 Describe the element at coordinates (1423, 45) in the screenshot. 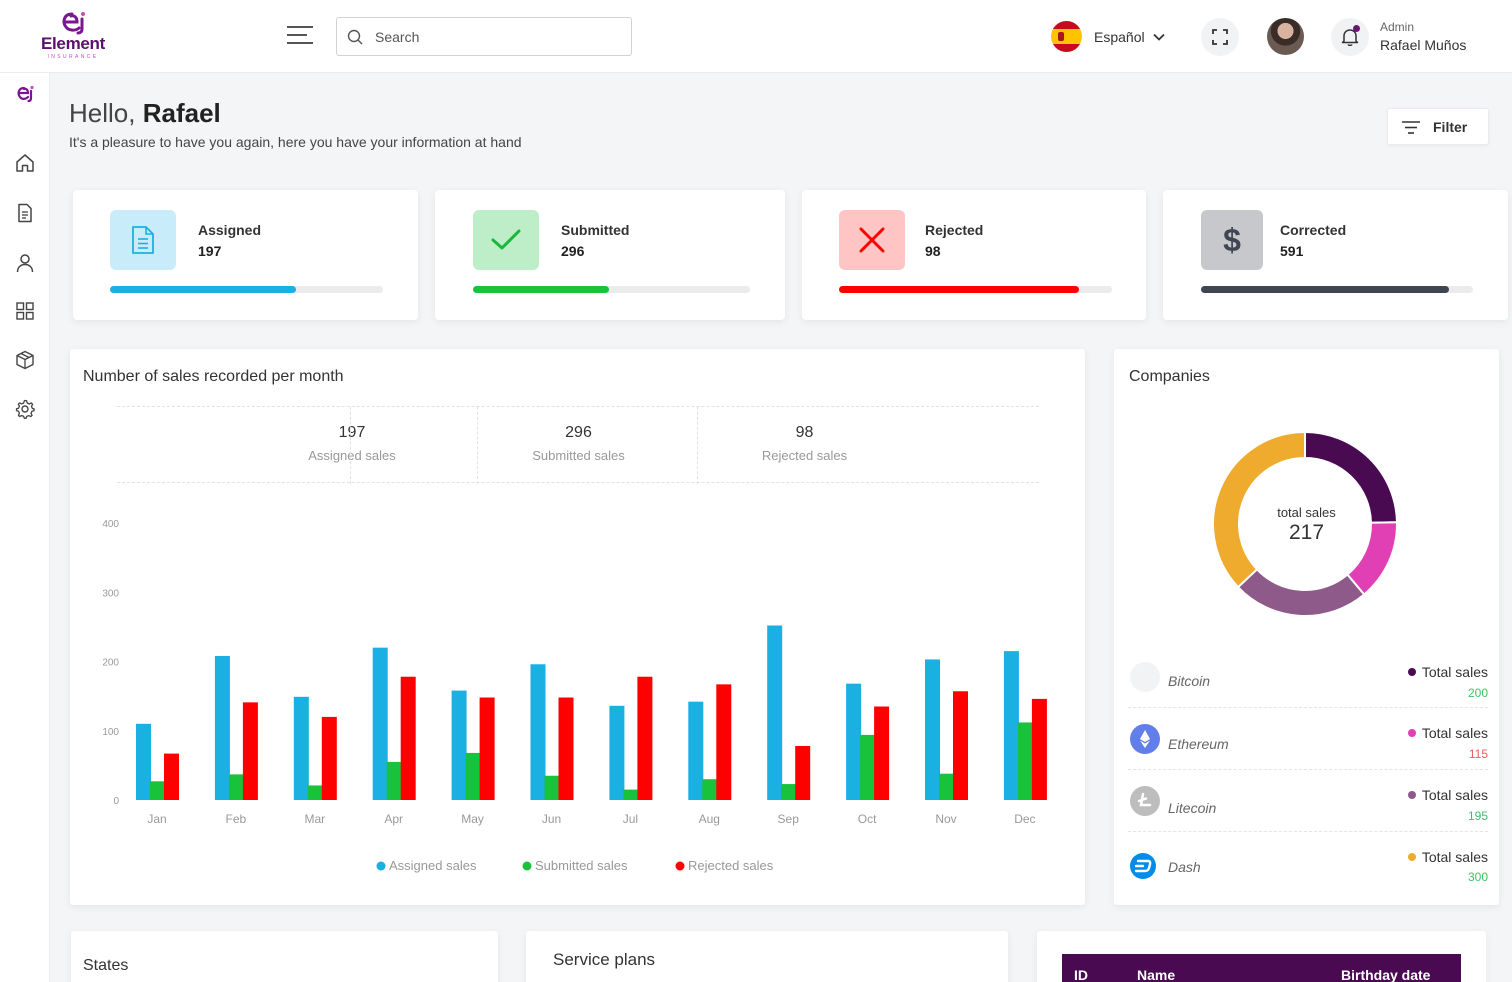

I see `user-name: Rafael Muños` at that location.